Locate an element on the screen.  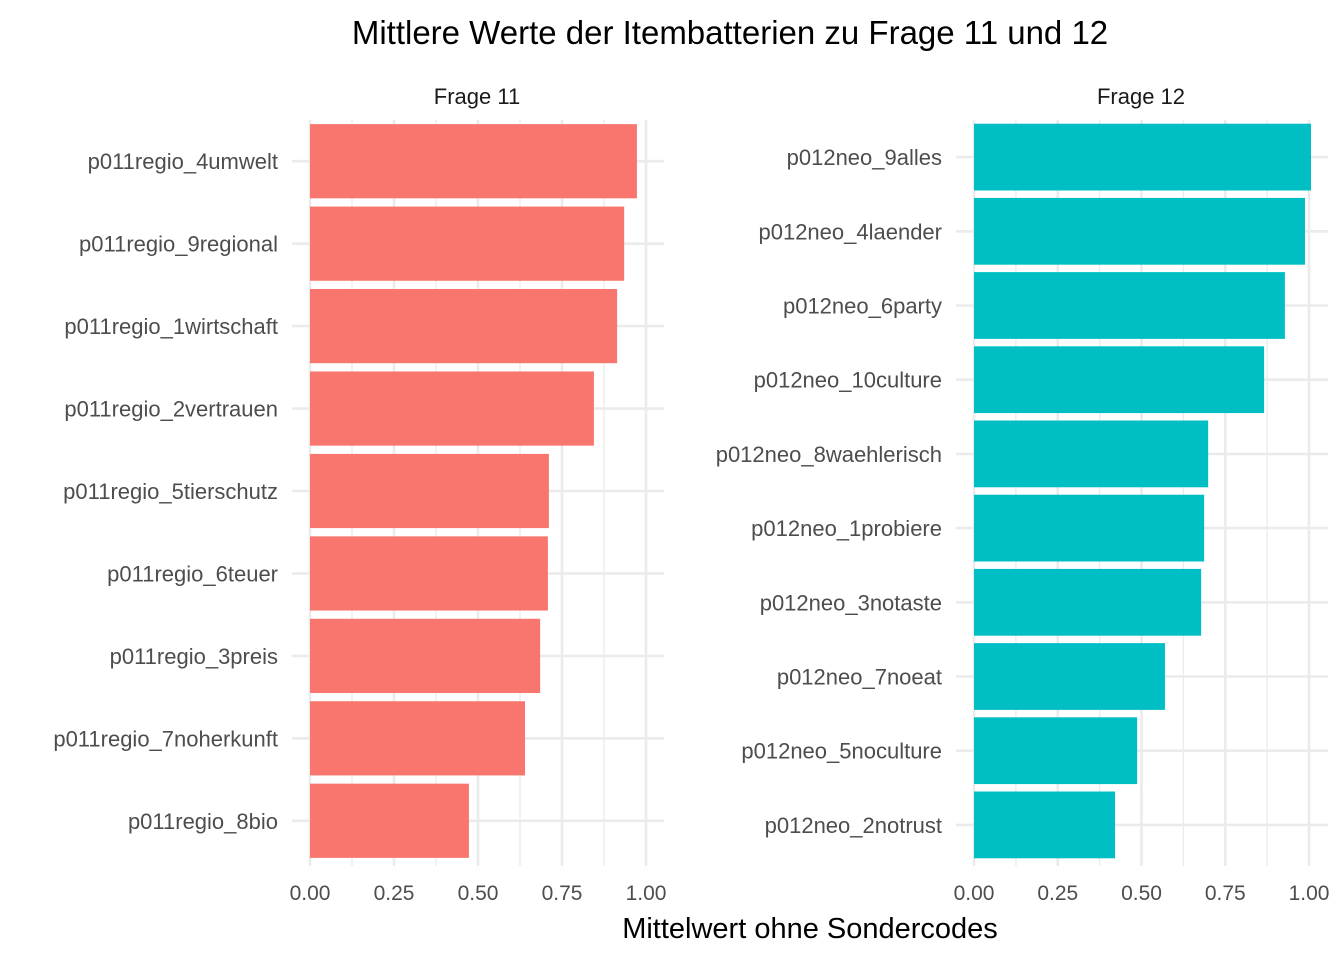
y-tick-label: p011regio_4umwelt is located at coordinates (183, 161).